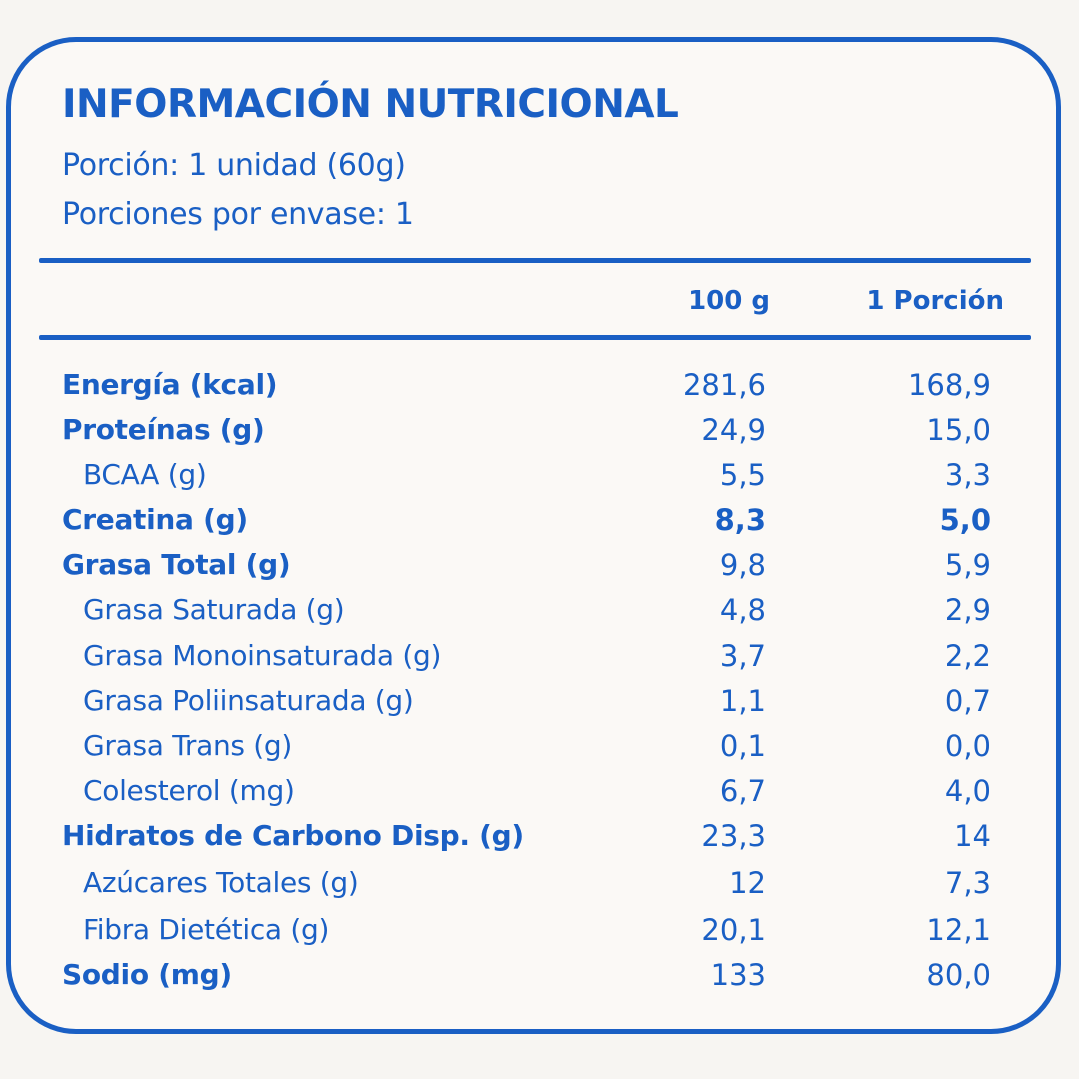 The width and height of the screenshot is (1079, 1079). I want to click on value-100g: 4,8, so click(742, 610).